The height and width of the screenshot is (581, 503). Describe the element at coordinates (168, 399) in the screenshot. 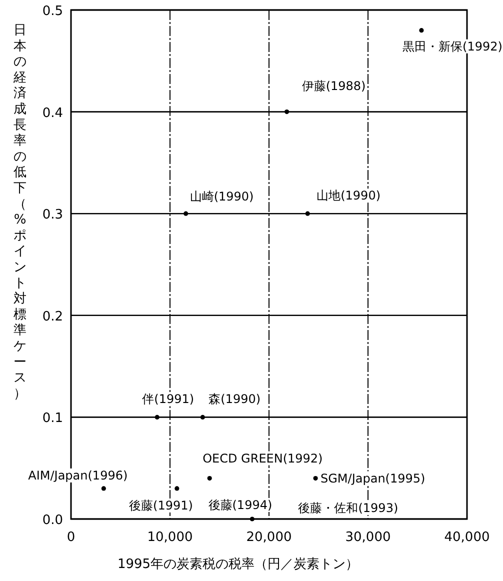

I see `annotation: 伴(1991)` at that location.